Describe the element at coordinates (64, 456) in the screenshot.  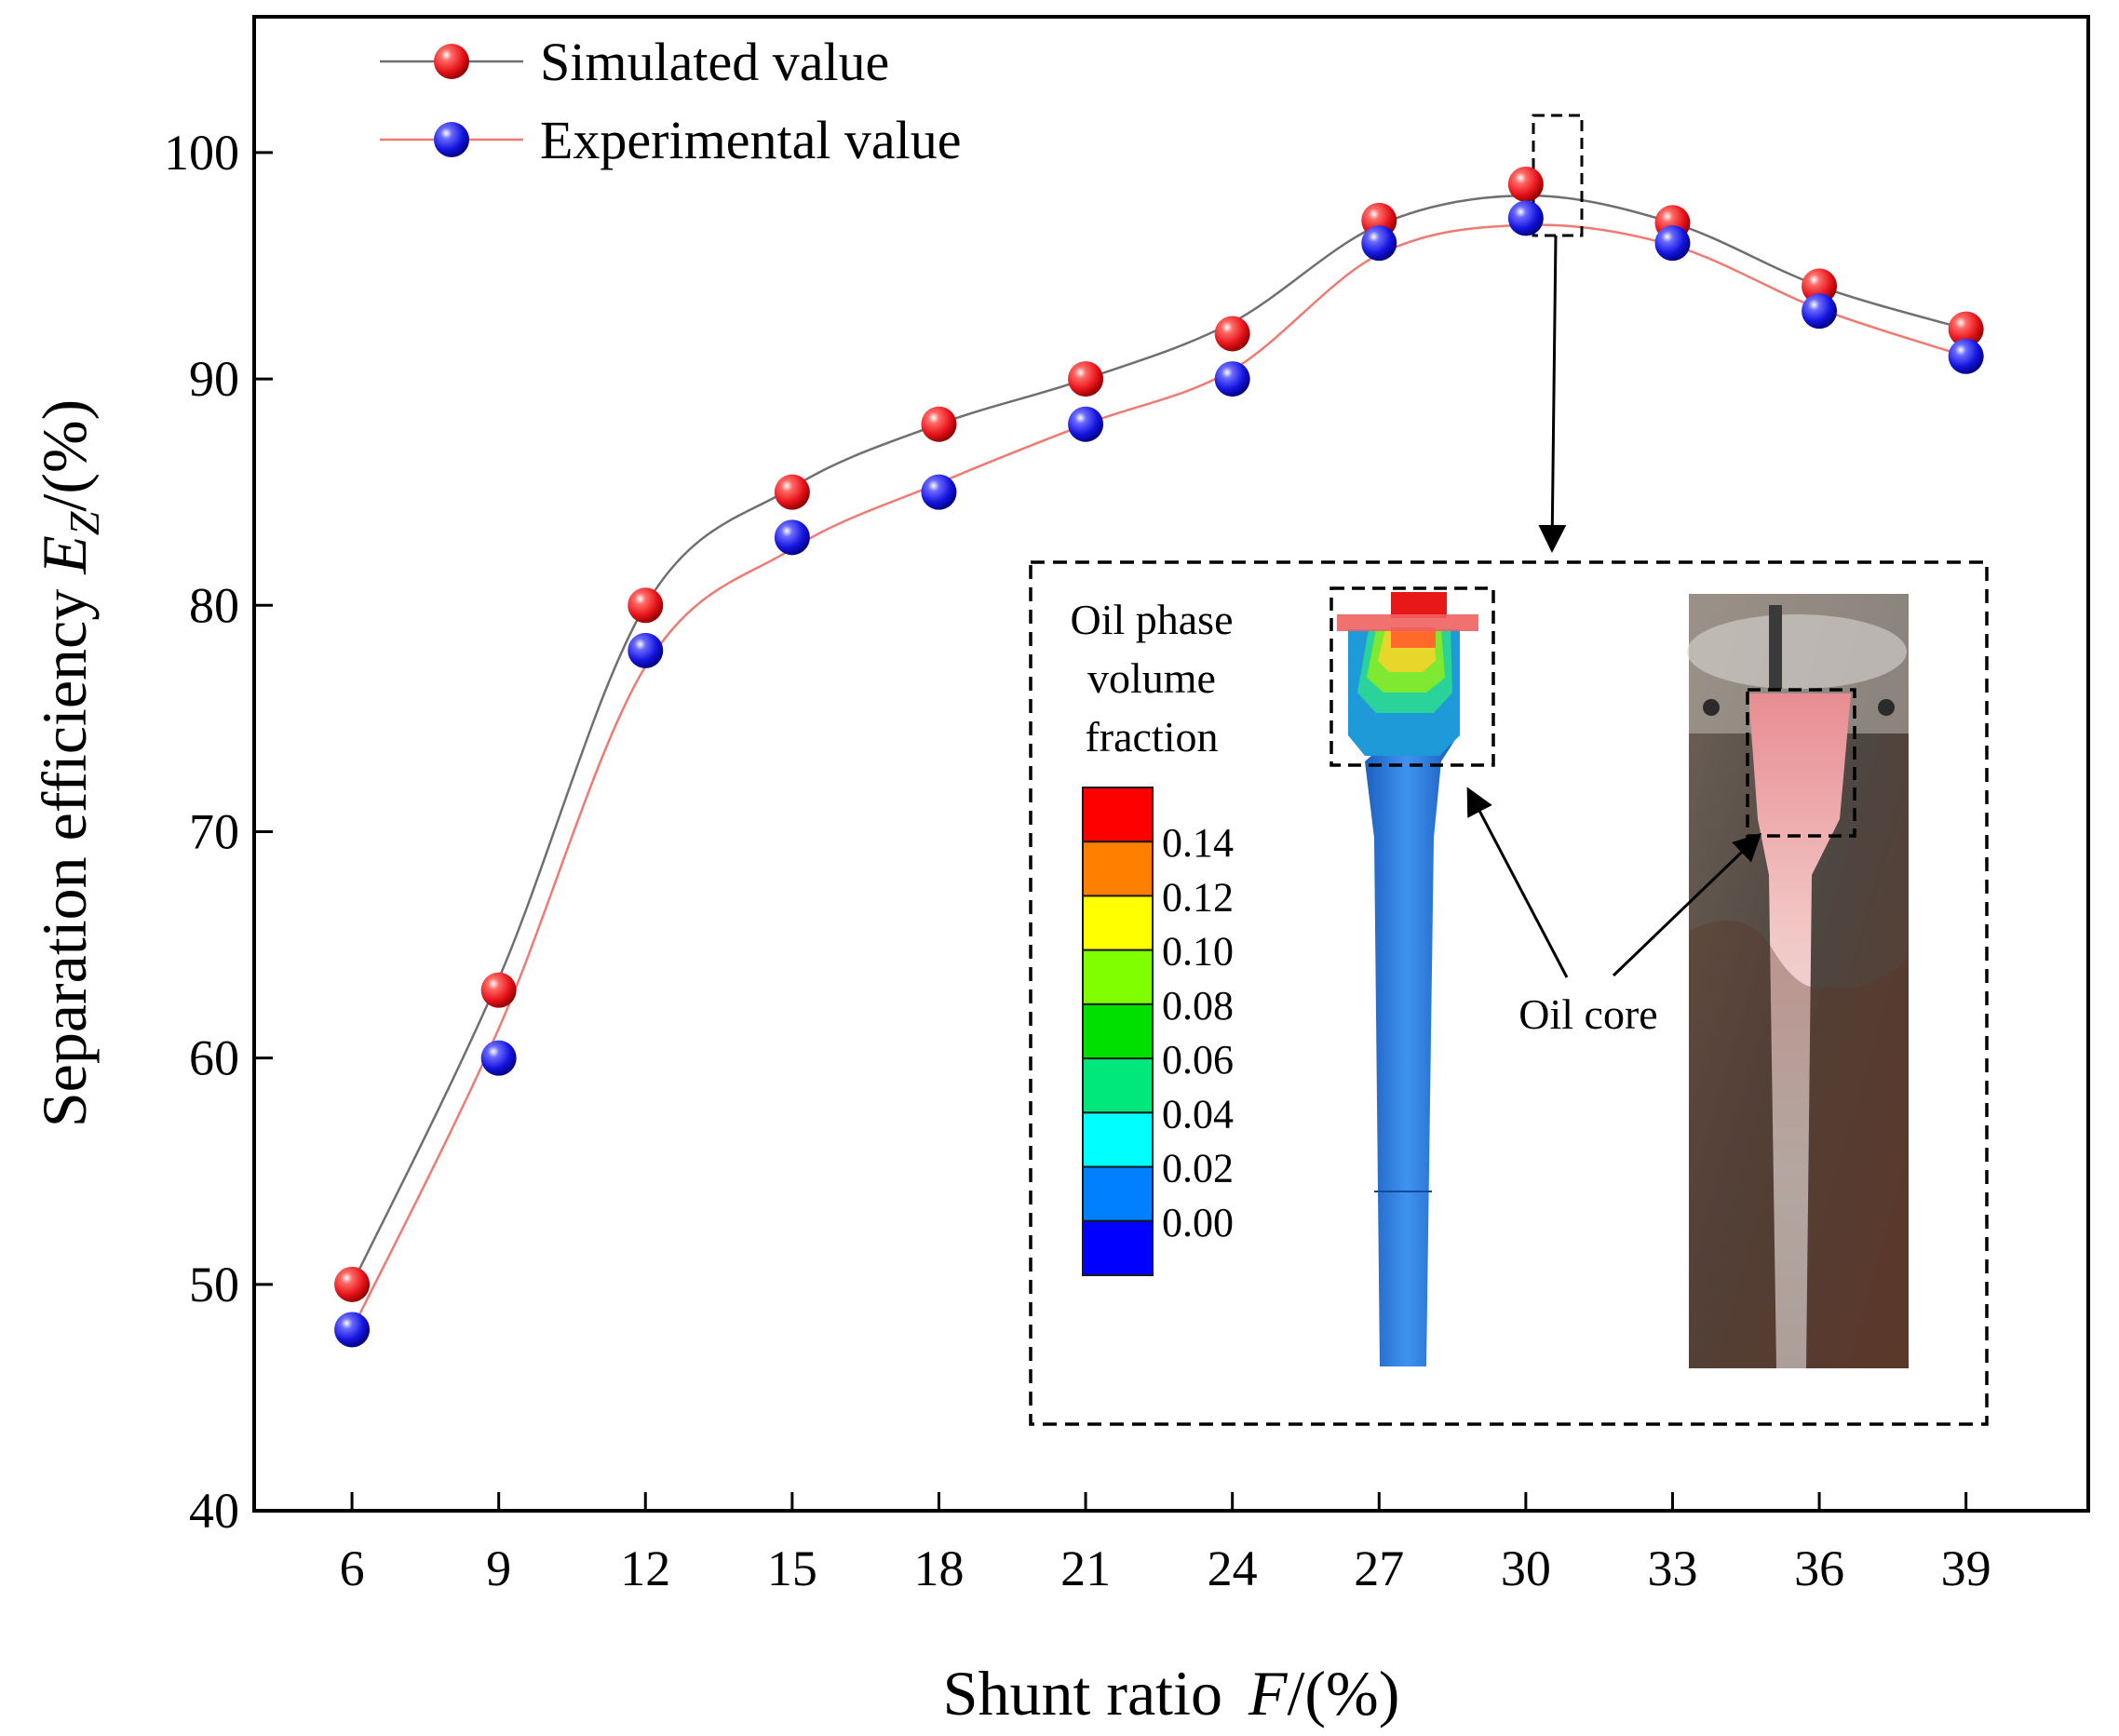
I see `y-axis-title-unit: /(%)` at that location.